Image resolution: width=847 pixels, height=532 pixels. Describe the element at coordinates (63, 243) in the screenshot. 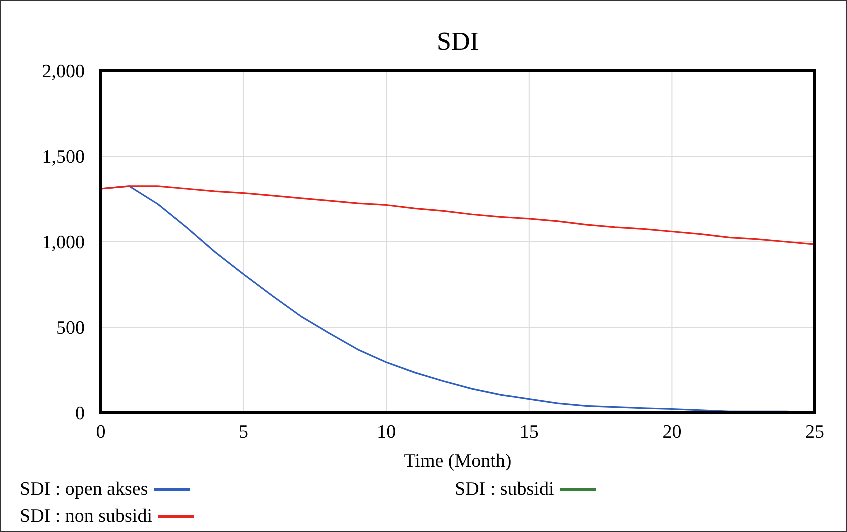

I see `y-tick-label: 1,000` at that location.